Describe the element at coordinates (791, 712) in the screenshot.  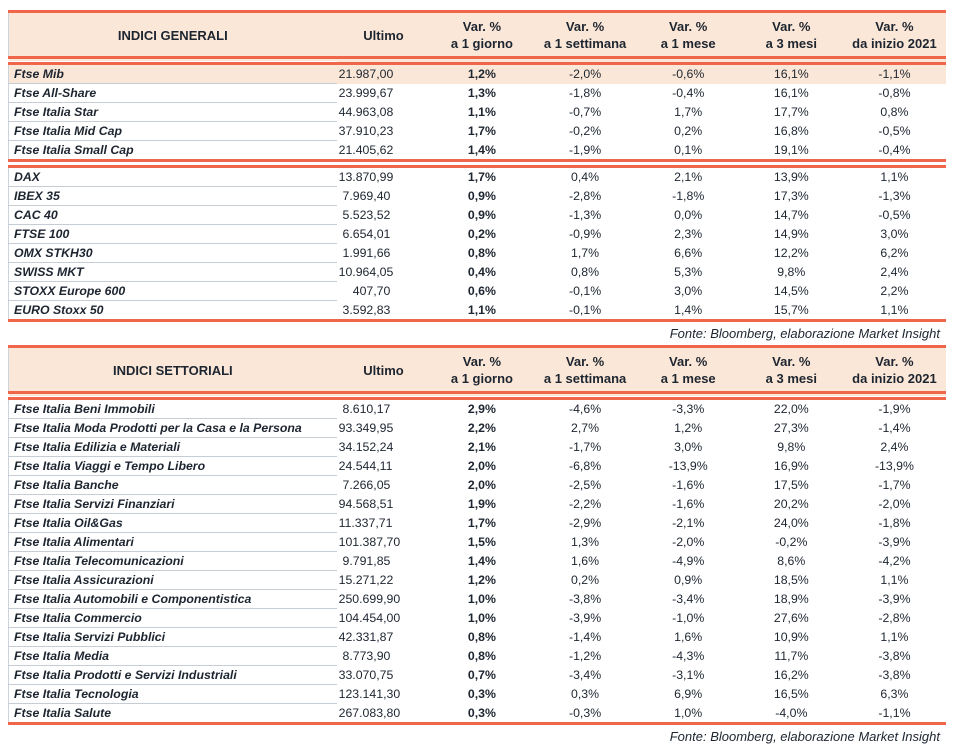
I see `var-3-mesi-value: -4,0%` at that location.